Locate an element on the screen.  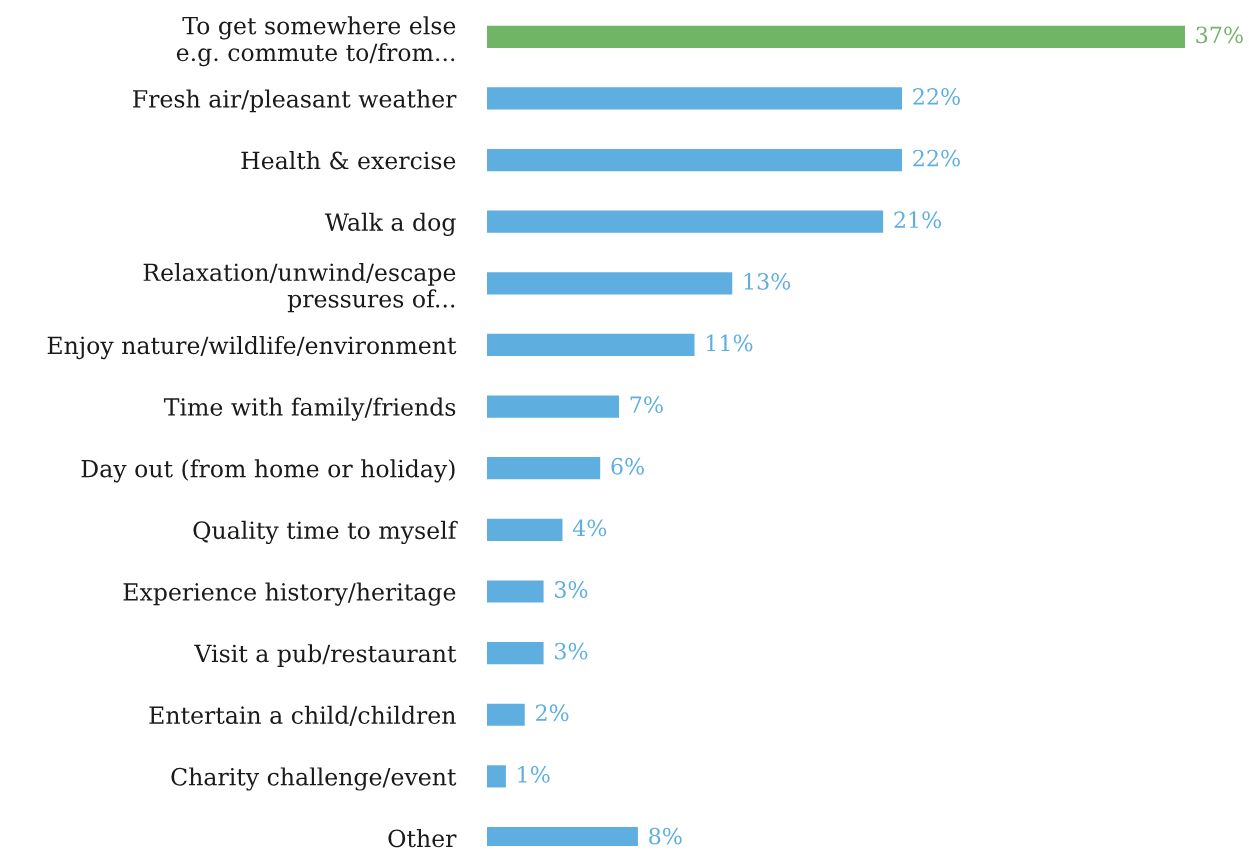
y-tick-label: Time with family/friends is located at coordinates (309, 409).